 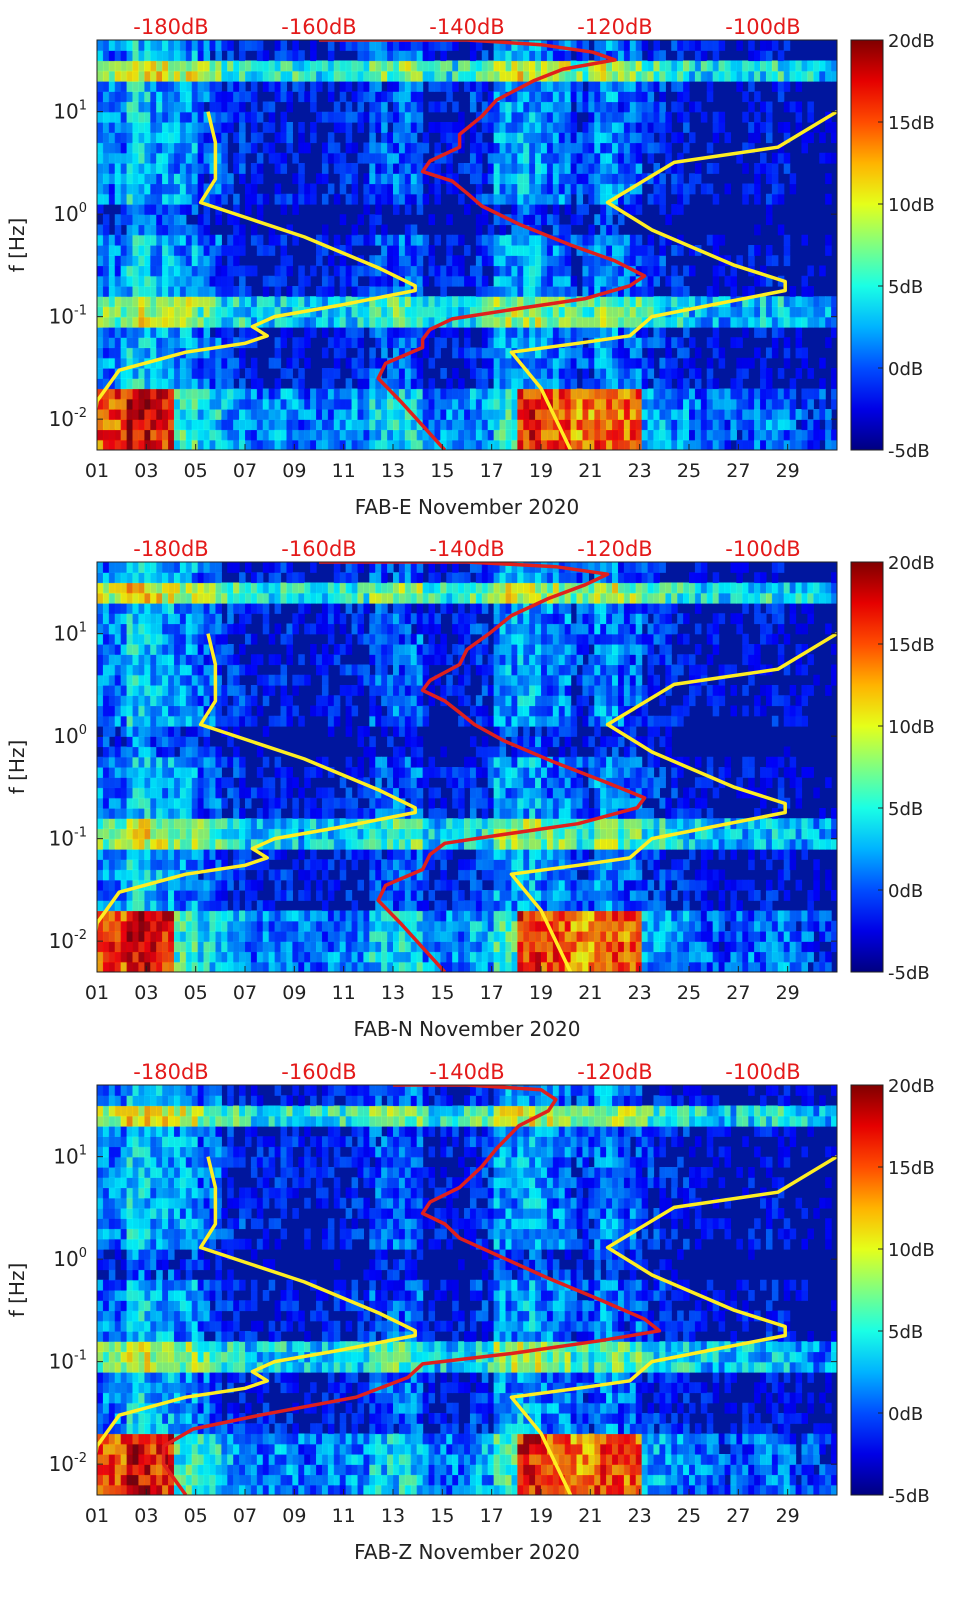 What do you see at coordinates (467, 1552) in the screenshot?
I see `x-axis-label: FAB-Z November 2020` at bounding box center [467, 1552].